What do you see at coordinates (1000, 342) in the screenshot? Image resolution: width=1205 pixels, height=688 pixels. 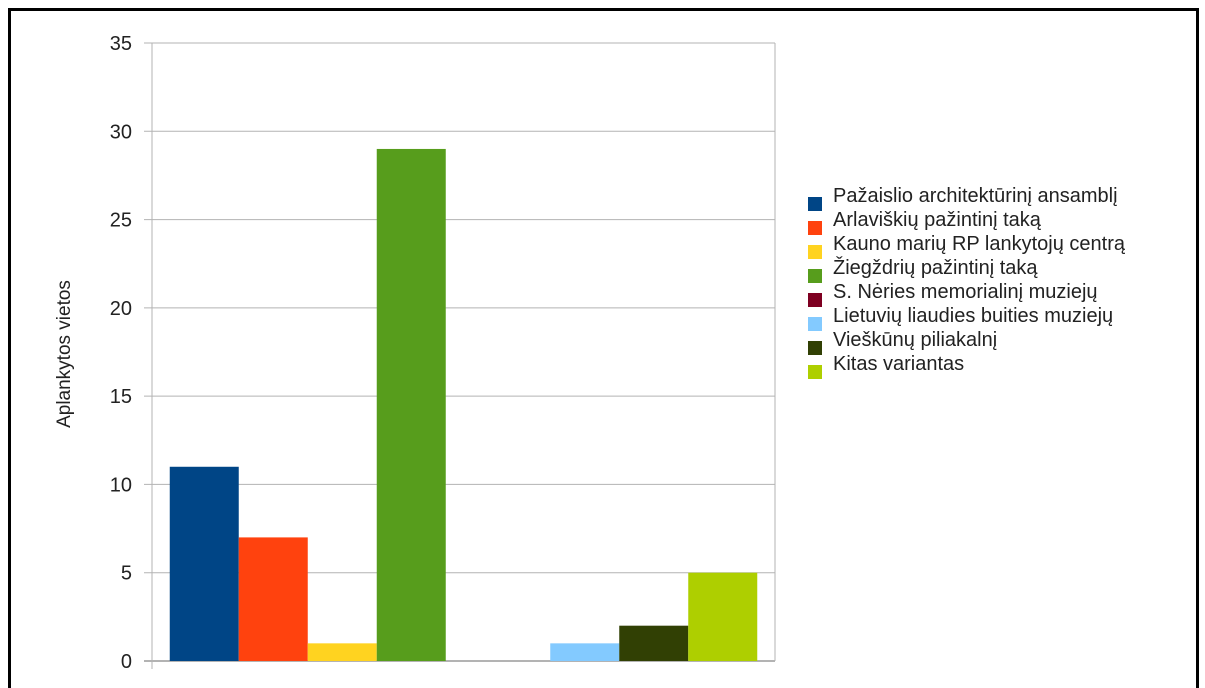 I see `legend-item: Vieškūnų piliakalnį` at bounding box center [1000, 342].